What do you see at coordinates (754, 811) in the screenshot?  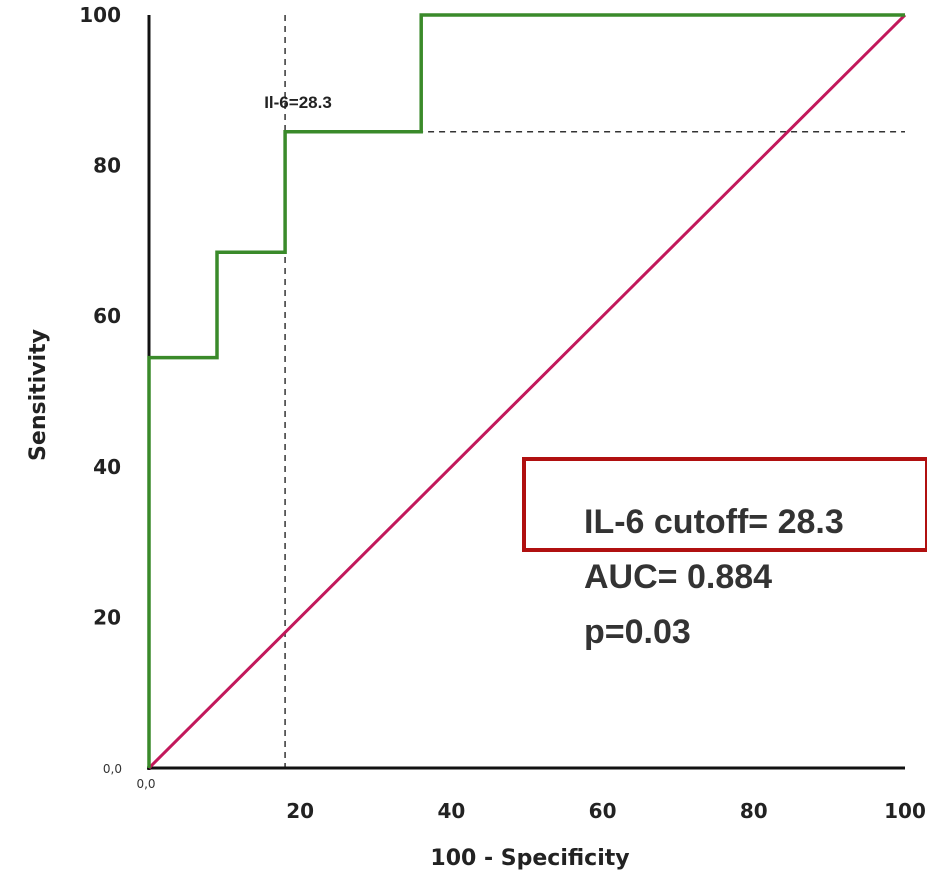 I see `x-tick-label: 80` at bounding box center [754, 811].